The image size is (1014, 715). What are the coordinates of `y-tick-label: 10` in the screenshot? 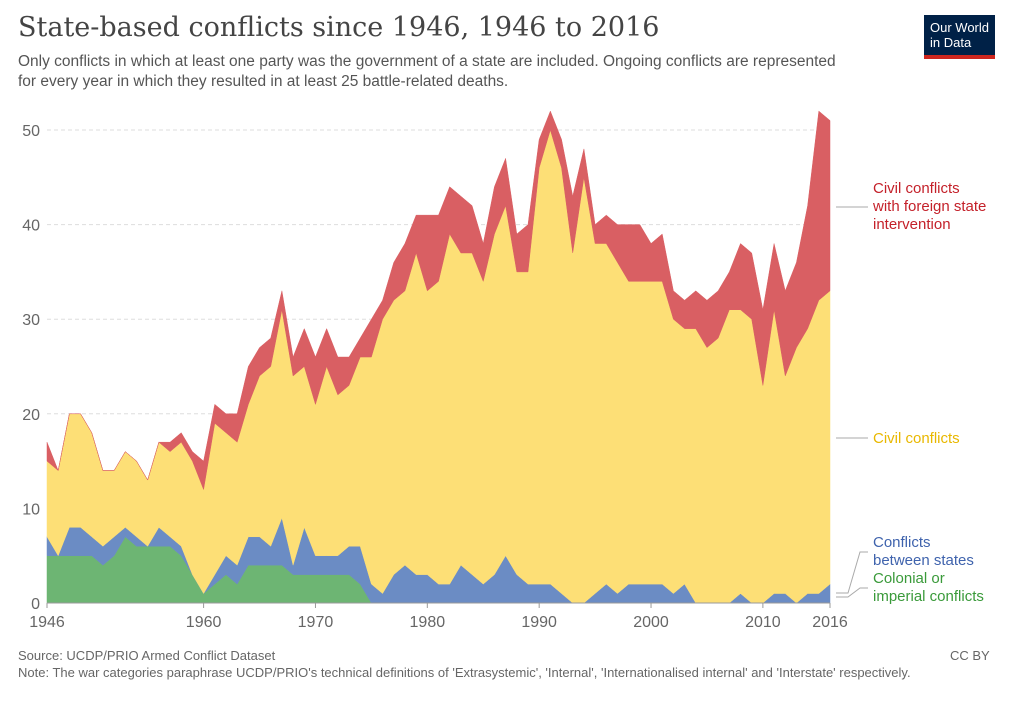 It's located at (31, 509).